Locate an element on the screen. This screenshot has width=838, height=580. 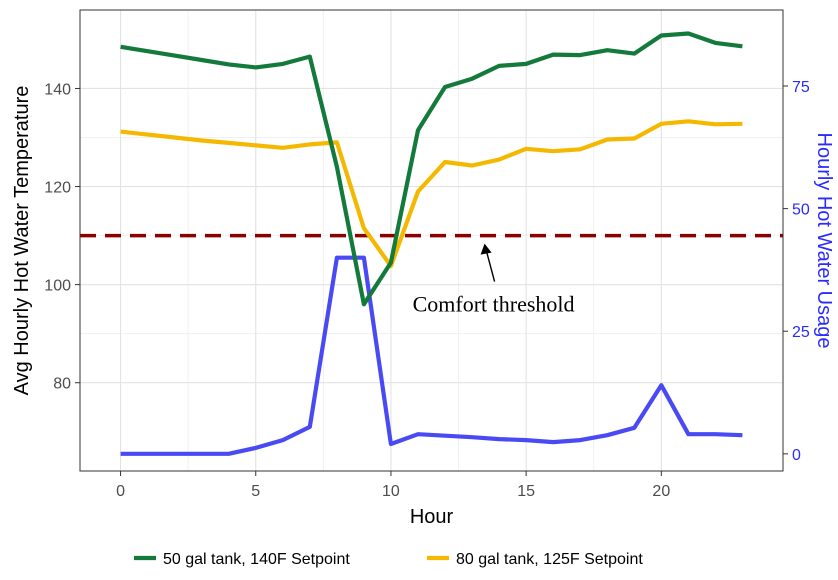
x-tick-label: 5 is located at coordinates (255, 491).